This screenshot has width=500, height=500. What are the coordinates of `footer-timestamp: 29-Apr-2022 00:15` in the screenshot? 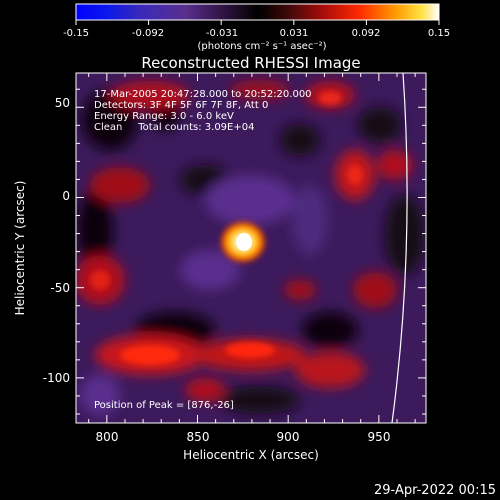 It's located at (435, 490).